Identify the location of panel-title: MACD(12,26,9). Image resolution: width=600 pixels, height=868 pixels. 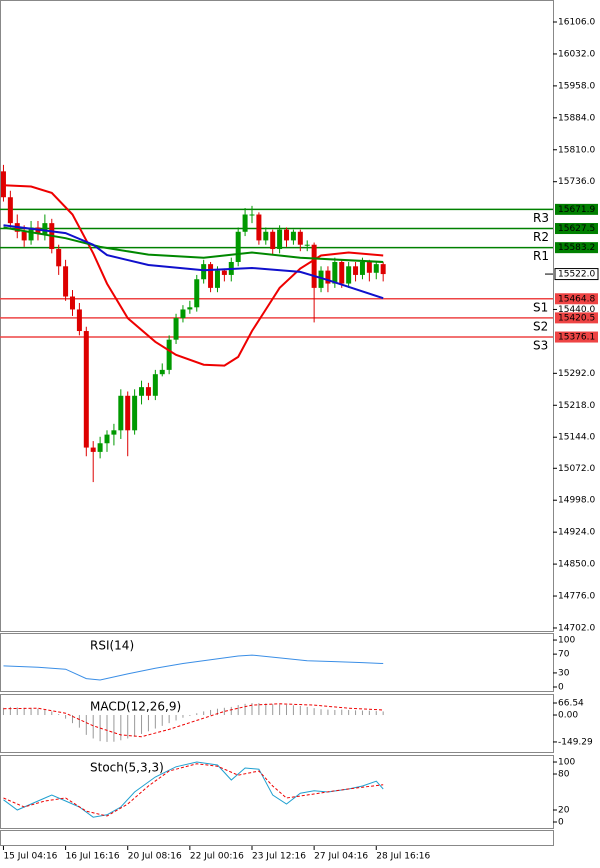
(135, 707).